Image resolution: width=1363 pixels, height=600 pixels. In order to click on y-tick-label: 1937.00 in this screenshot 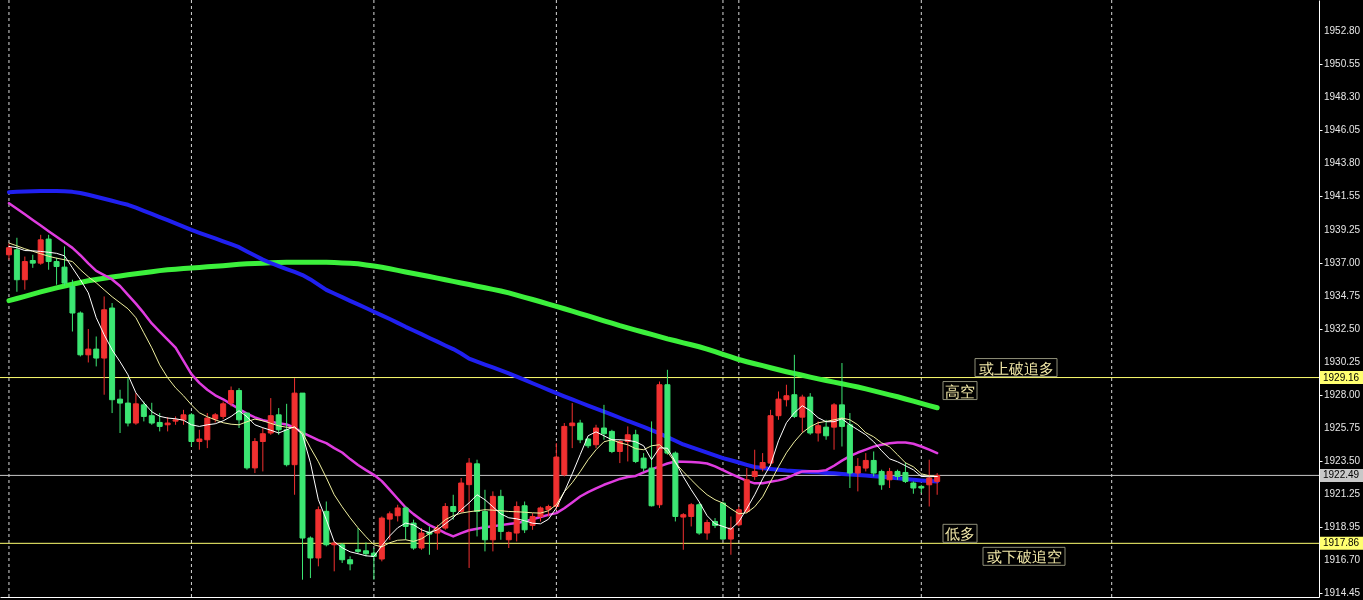, I will do `click(1342, 262)`.